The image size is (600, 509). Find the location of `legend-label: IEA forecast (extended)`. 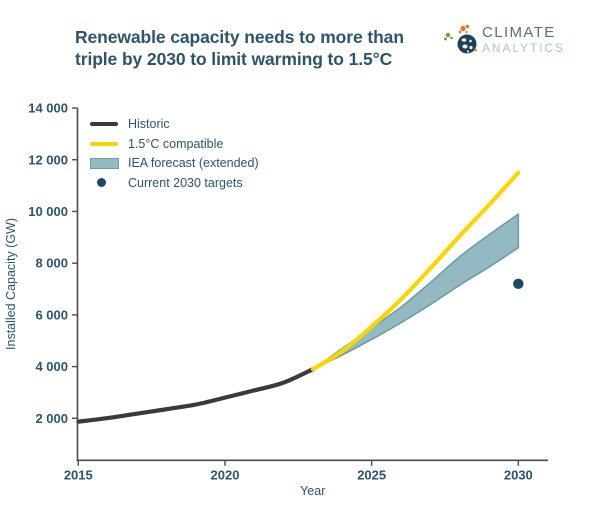

legend-label: IEA forecast (extended) is located at coordinates (193, 163).